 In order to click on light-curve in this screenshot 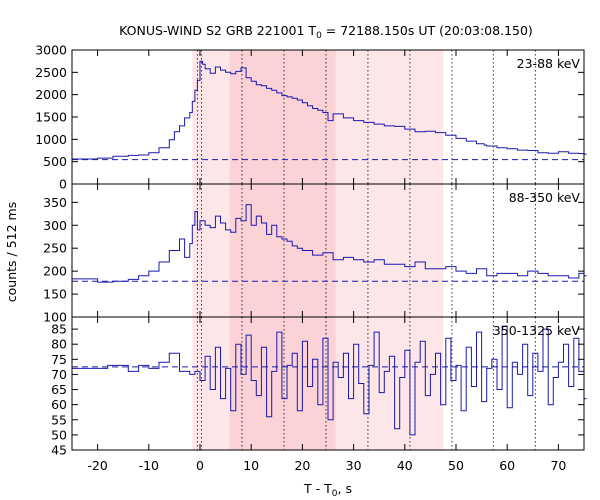, I will do `click(329, 243)`.